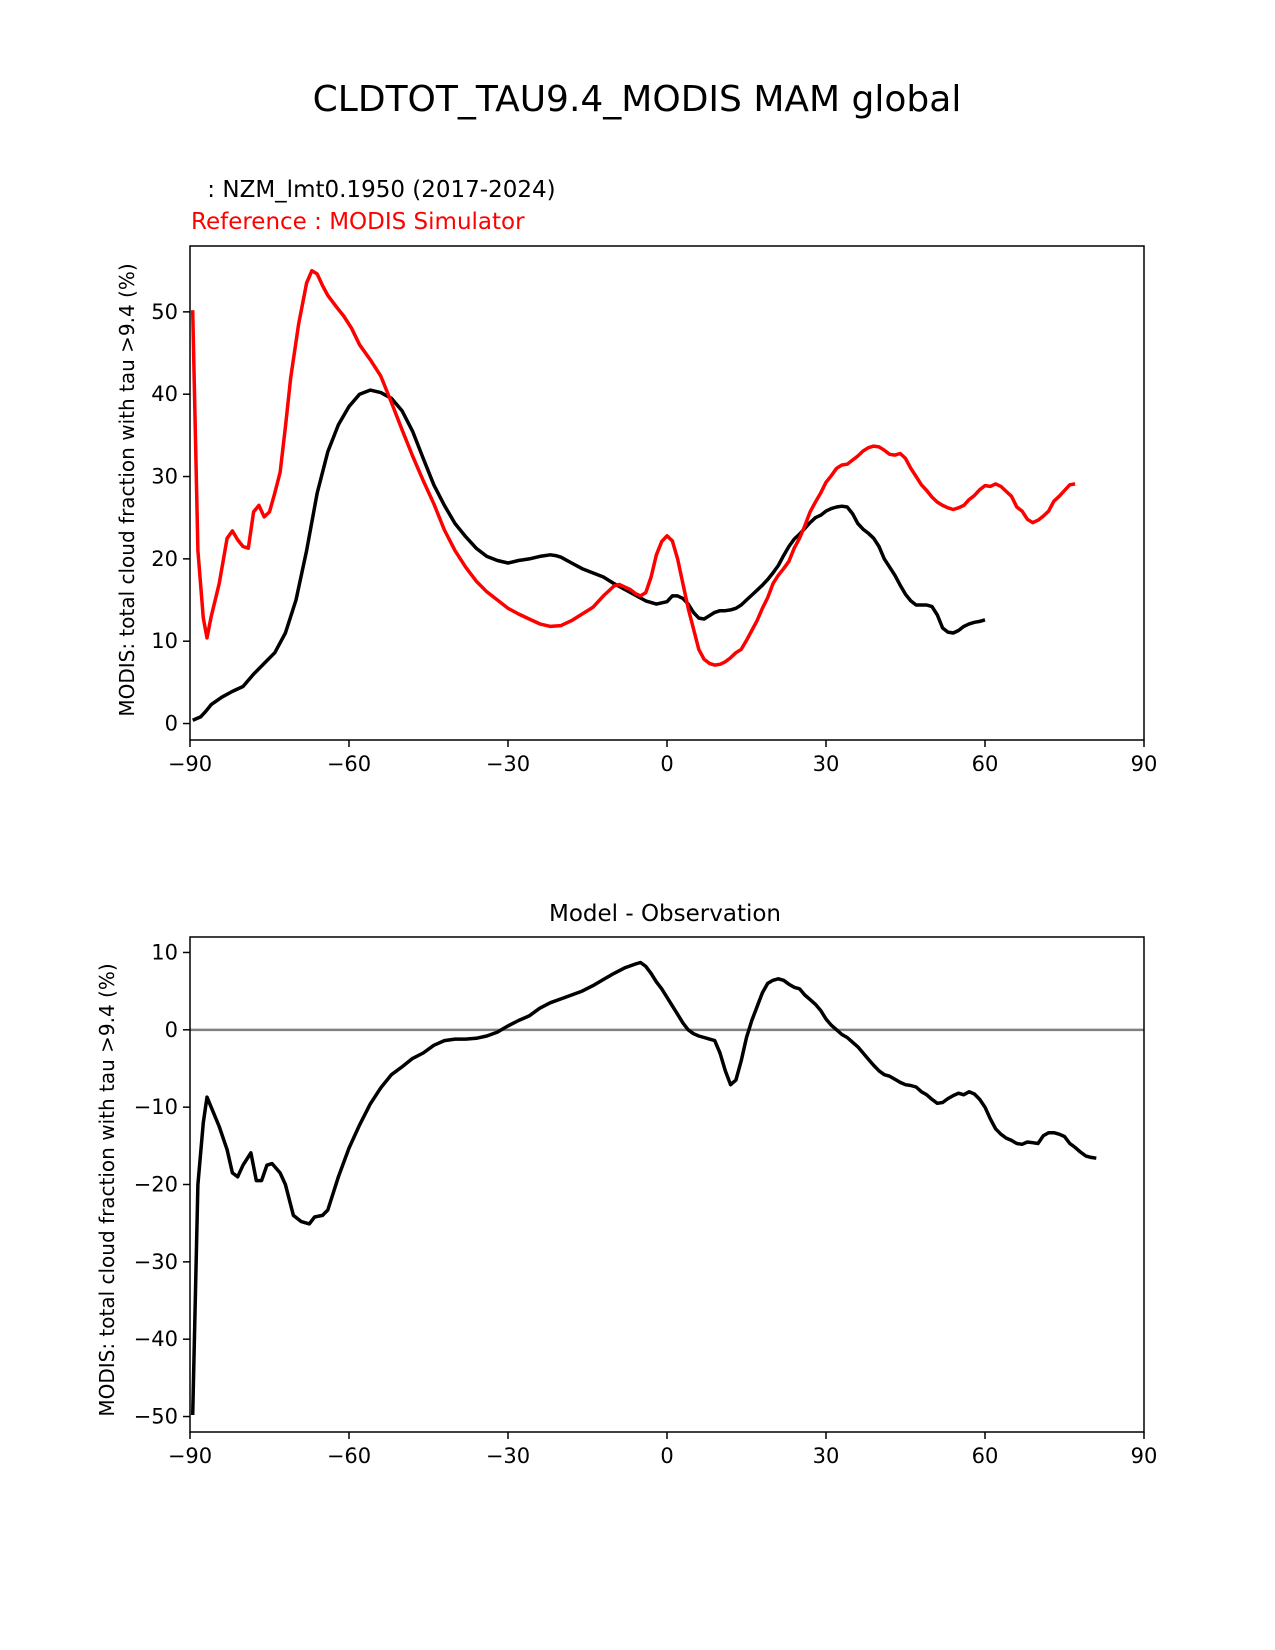 Image resolution: width=1275 pixels, height=1650 pixels. What do you see at coordinates (190, 1456) in the screenshot?
I see `bottom-x-tick-label: −90` at bounding box center [190, 1456].